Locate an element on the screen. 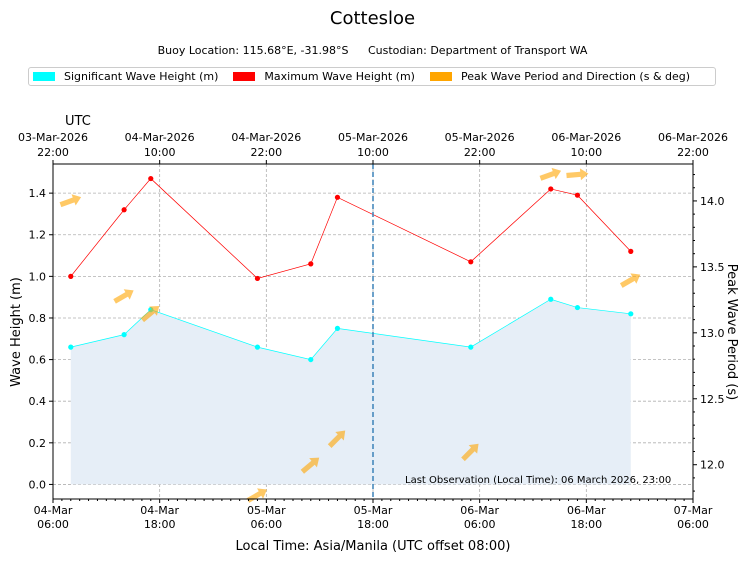 This screenshot has height=562, width=750. y-tick-label: 0.6 is located at coordinates (38, 360).